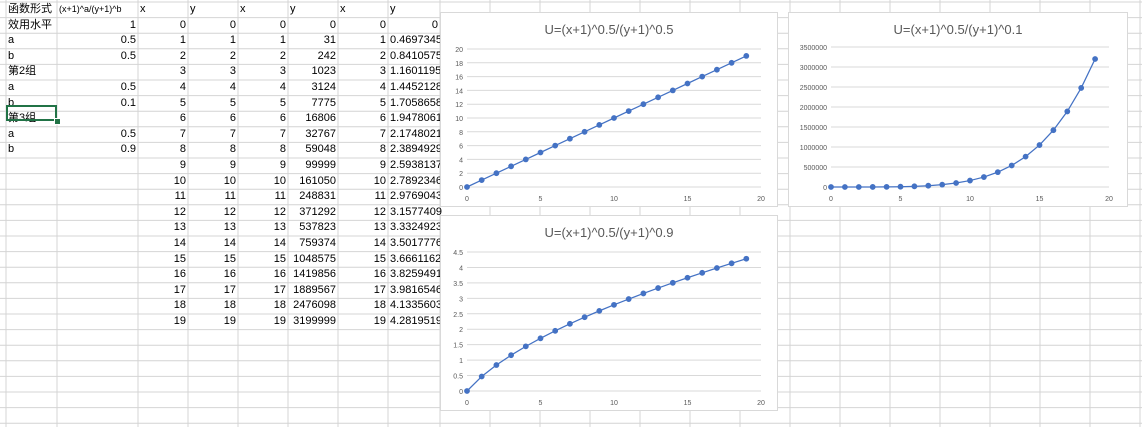 The image size is (1142, 427). Describe the element at coordinates (323, 102) in the screenshot. I see `table-cell: 7775` at that location.